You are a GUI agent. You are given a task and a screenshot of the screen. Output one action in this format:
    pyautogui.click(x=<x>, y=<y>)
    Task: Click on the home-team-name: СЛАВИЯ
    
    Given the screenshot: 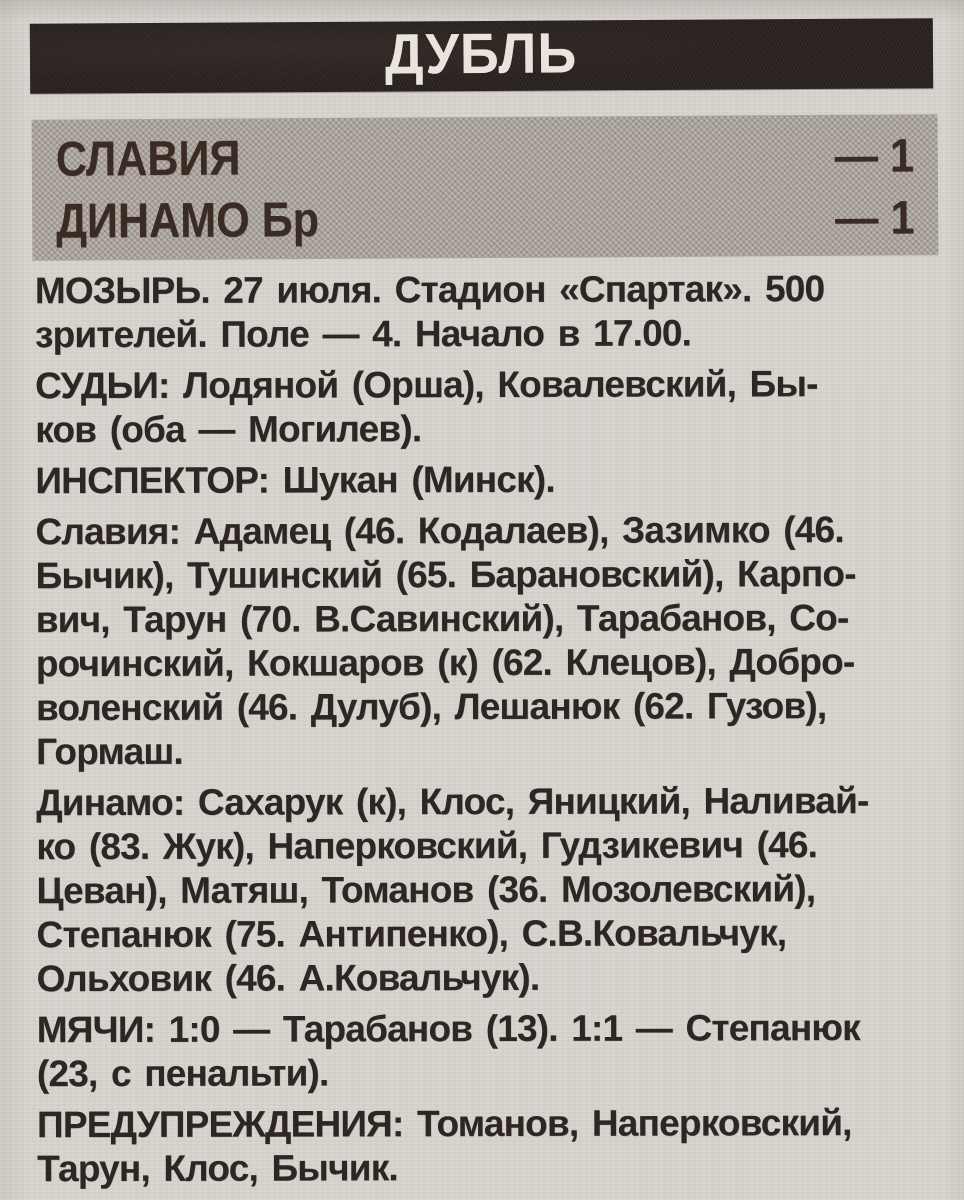 What is the action you would take?
    pyautogui.click(x=148, y=159)
    